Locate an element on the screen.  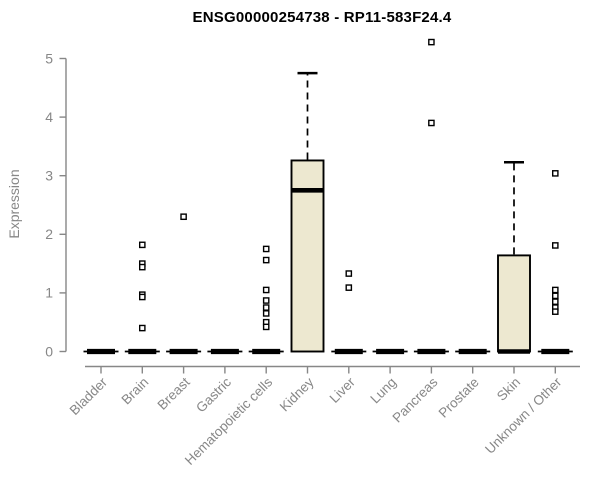
chart-title: ENSG00000254738 - RP11-583F24.4 is located at coordinates (322, 17).